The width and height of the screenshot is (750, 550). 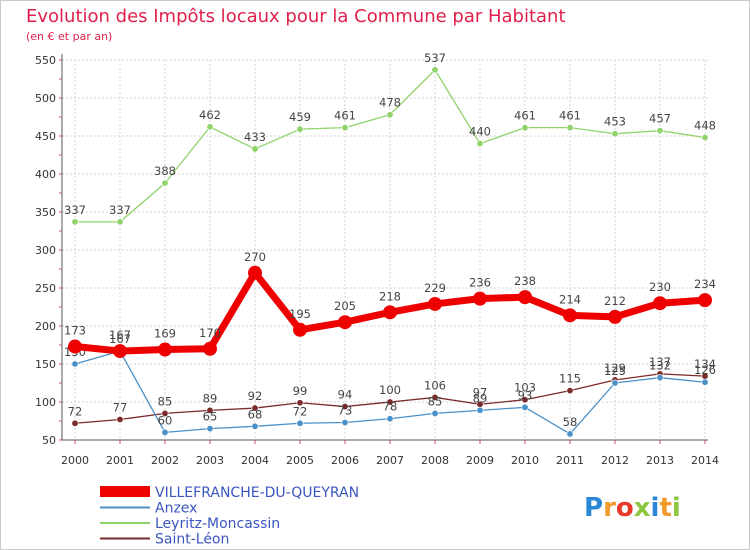 What do you see at coordinates (705, 126) in the screenshot?
I see `data-label: 448` at bounding box center [705, 126].